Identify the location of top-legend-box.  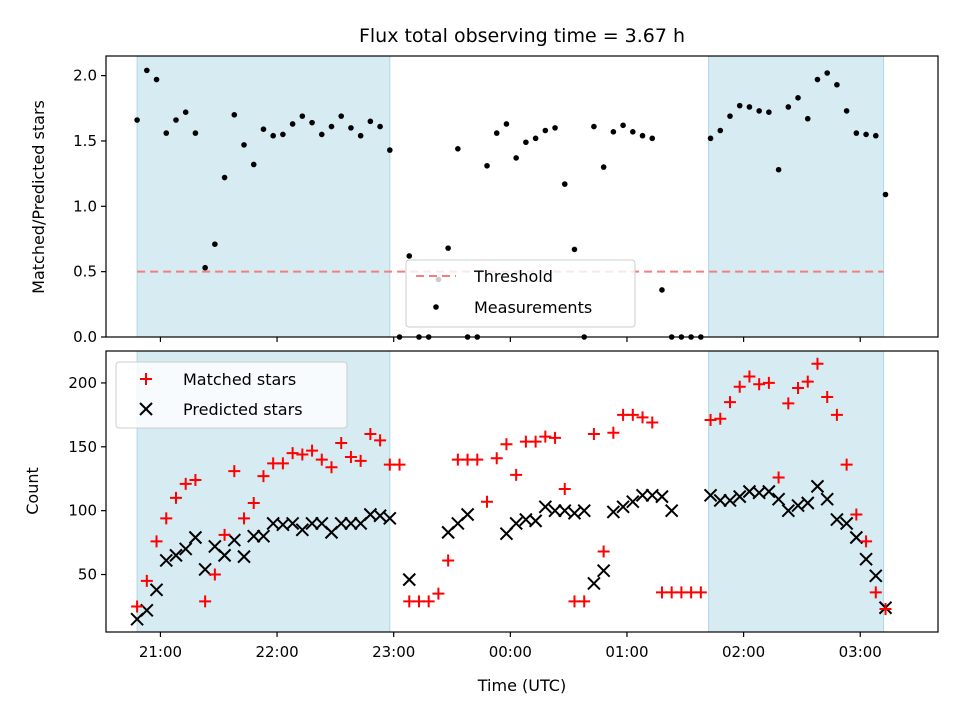
(520, 293).